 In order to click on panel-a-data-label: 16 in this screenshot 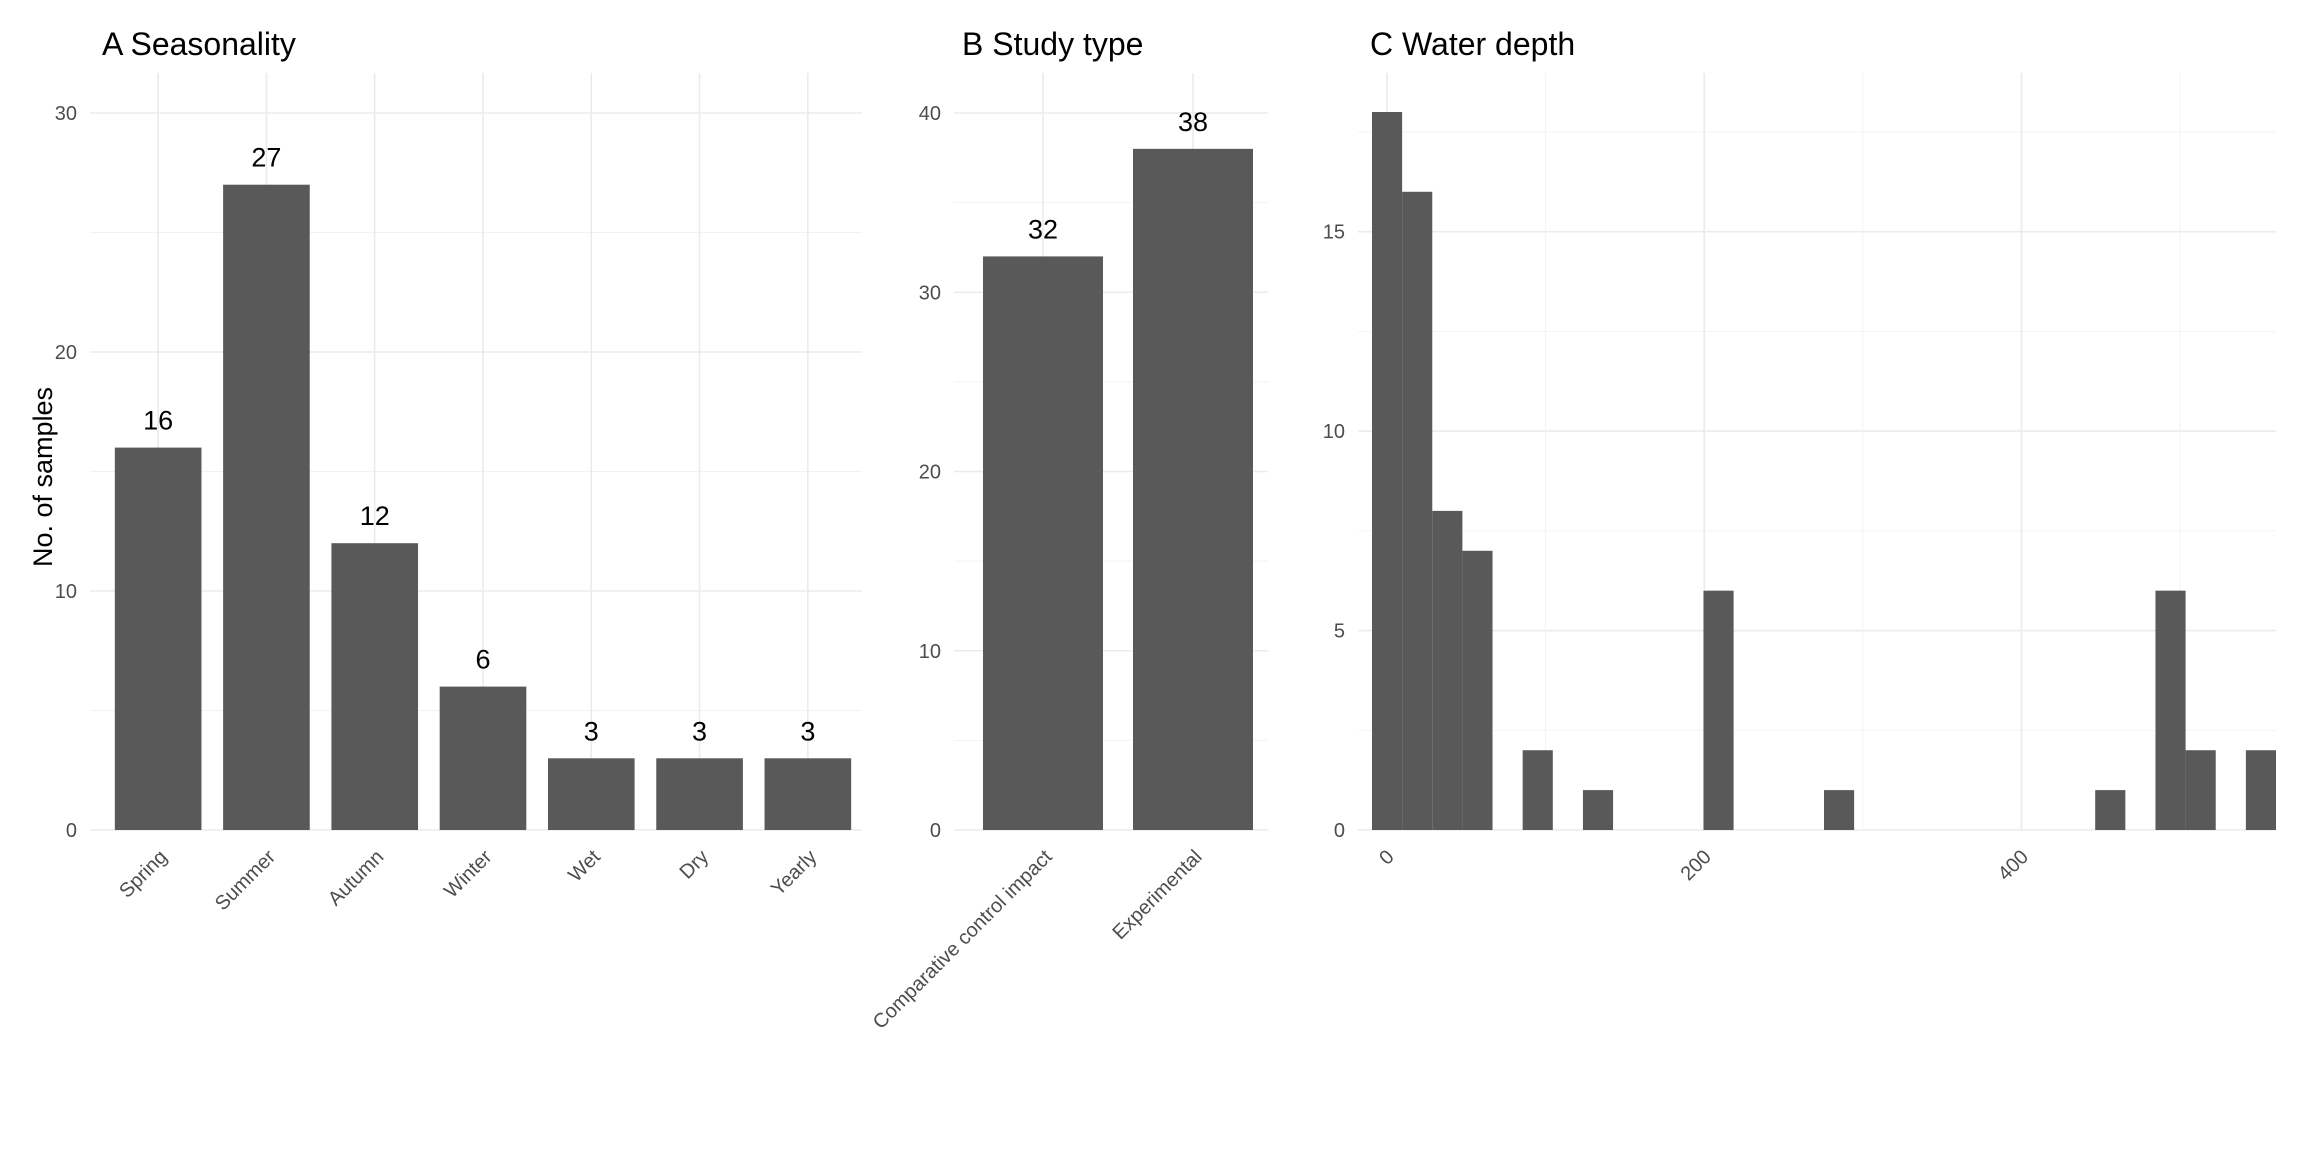, I will do `click(158, 421)`.